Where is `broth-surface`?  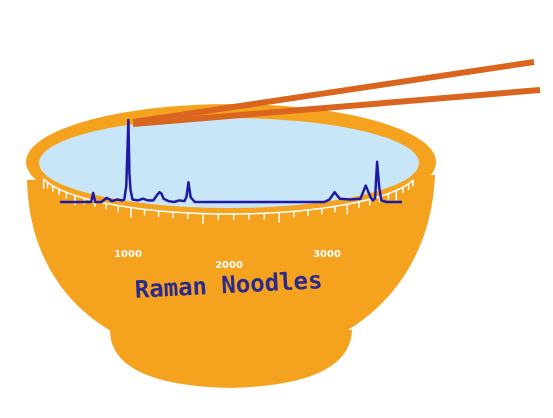 broth-surface is located at coordinates (229, 163).